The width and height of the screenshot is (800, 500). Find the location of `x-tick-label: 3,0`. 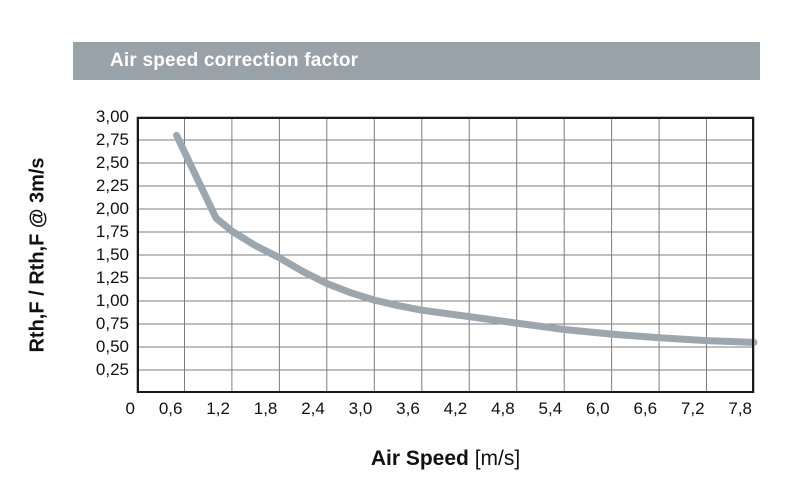

x-tick-label: 3,0 is located at coordinates (360, 408).